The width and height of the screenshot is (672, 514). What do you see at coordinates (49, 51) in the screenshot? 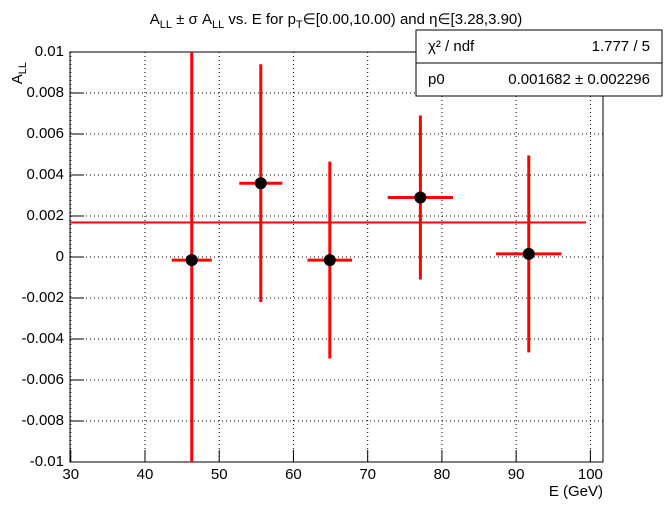
I see `y-tick-label: 0.01` at bounding box center [49, 51].